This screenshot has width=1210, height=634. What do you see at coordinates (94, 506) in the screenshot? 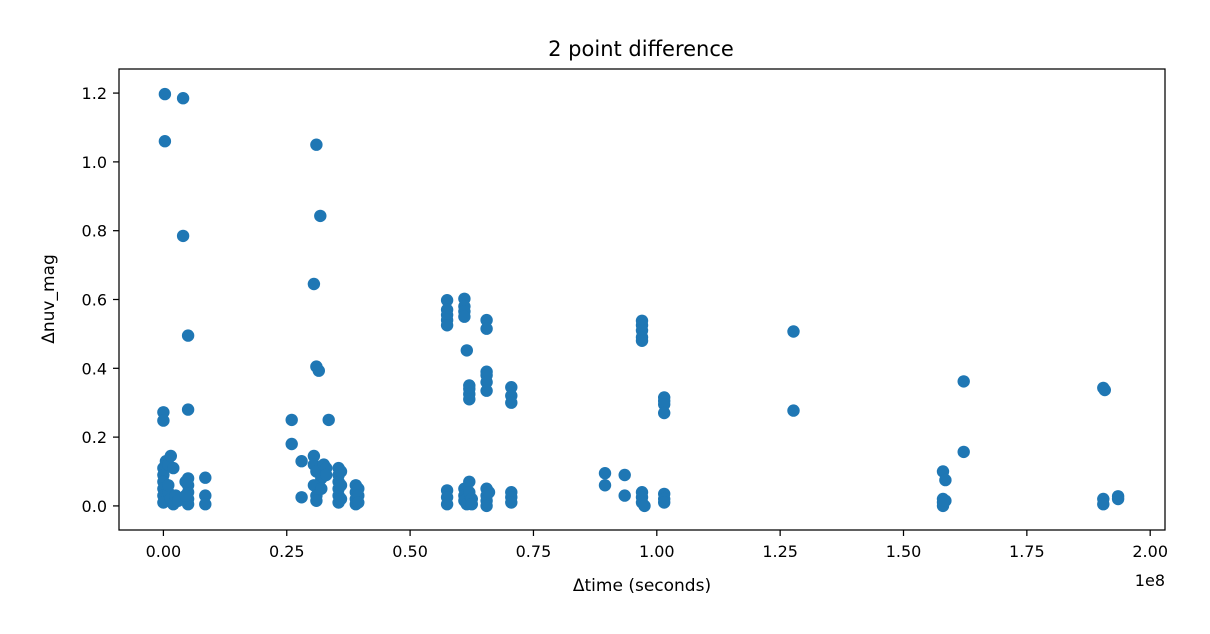
I see `y-tick-label: 0.0` at bounding box center [94, 506].